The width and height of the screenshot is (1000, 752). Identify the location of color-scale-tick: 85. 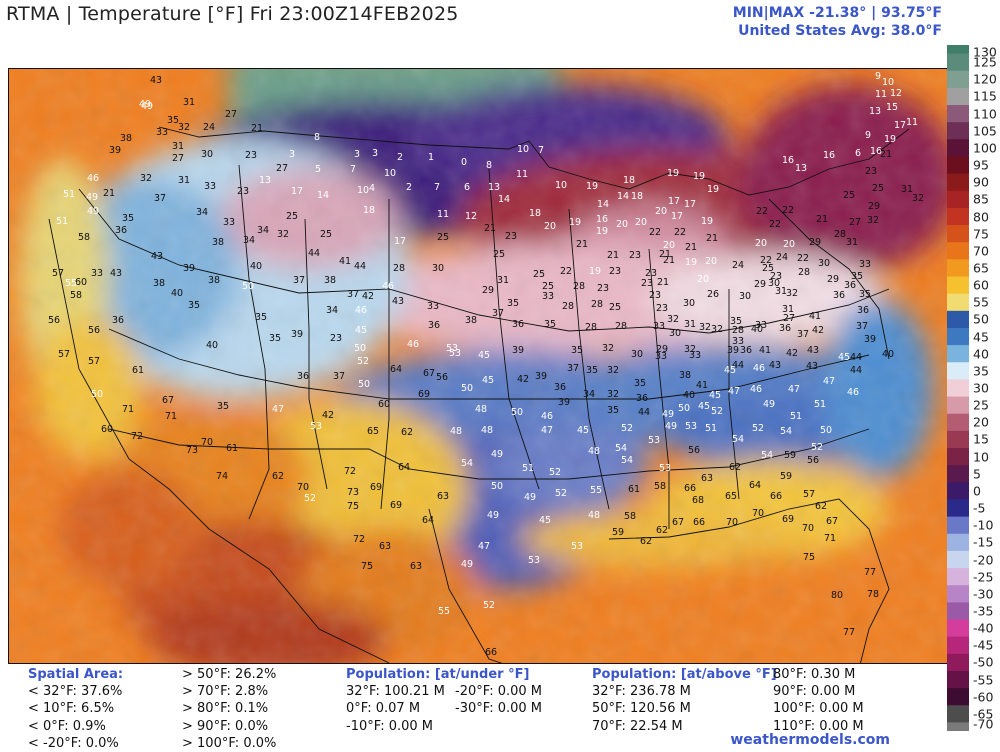
(981, 199).